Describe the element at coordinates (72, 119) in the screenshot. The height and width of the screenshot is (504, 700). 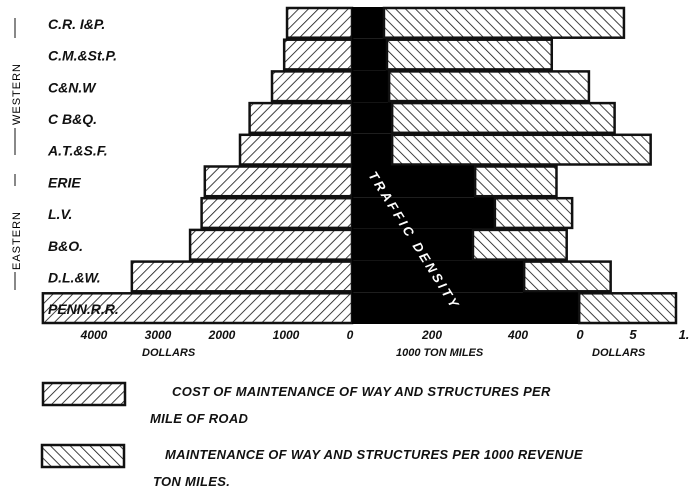
I see `category-label: C B&Q.` at that location.